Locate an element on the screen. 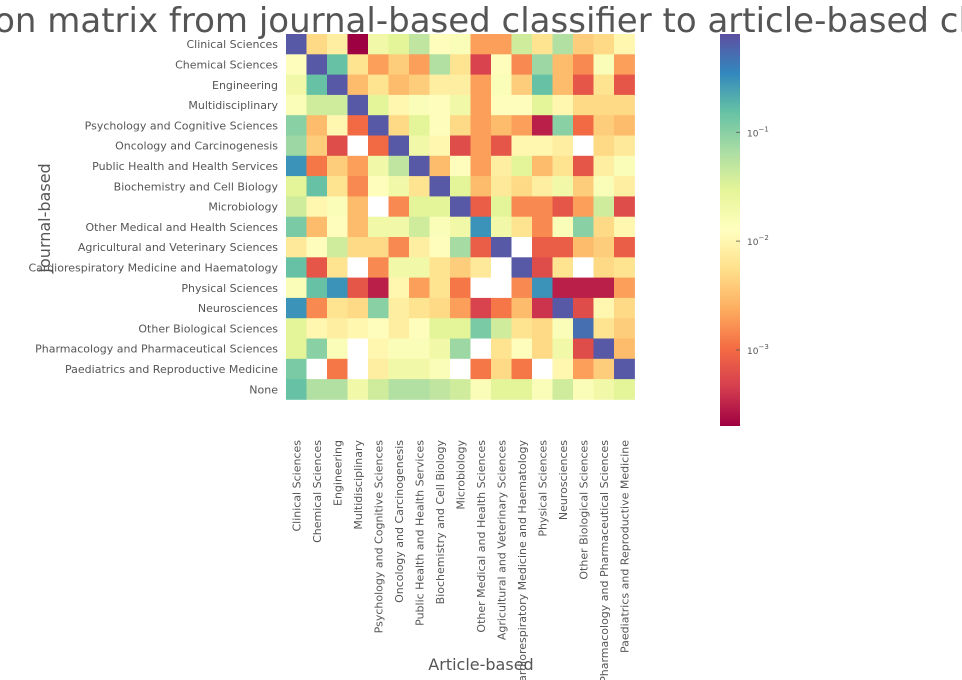 Image resolution: width=962 pixels, height=680 pixels. y-tick-label: Physical Sciences is located at coordinates (229, 288).